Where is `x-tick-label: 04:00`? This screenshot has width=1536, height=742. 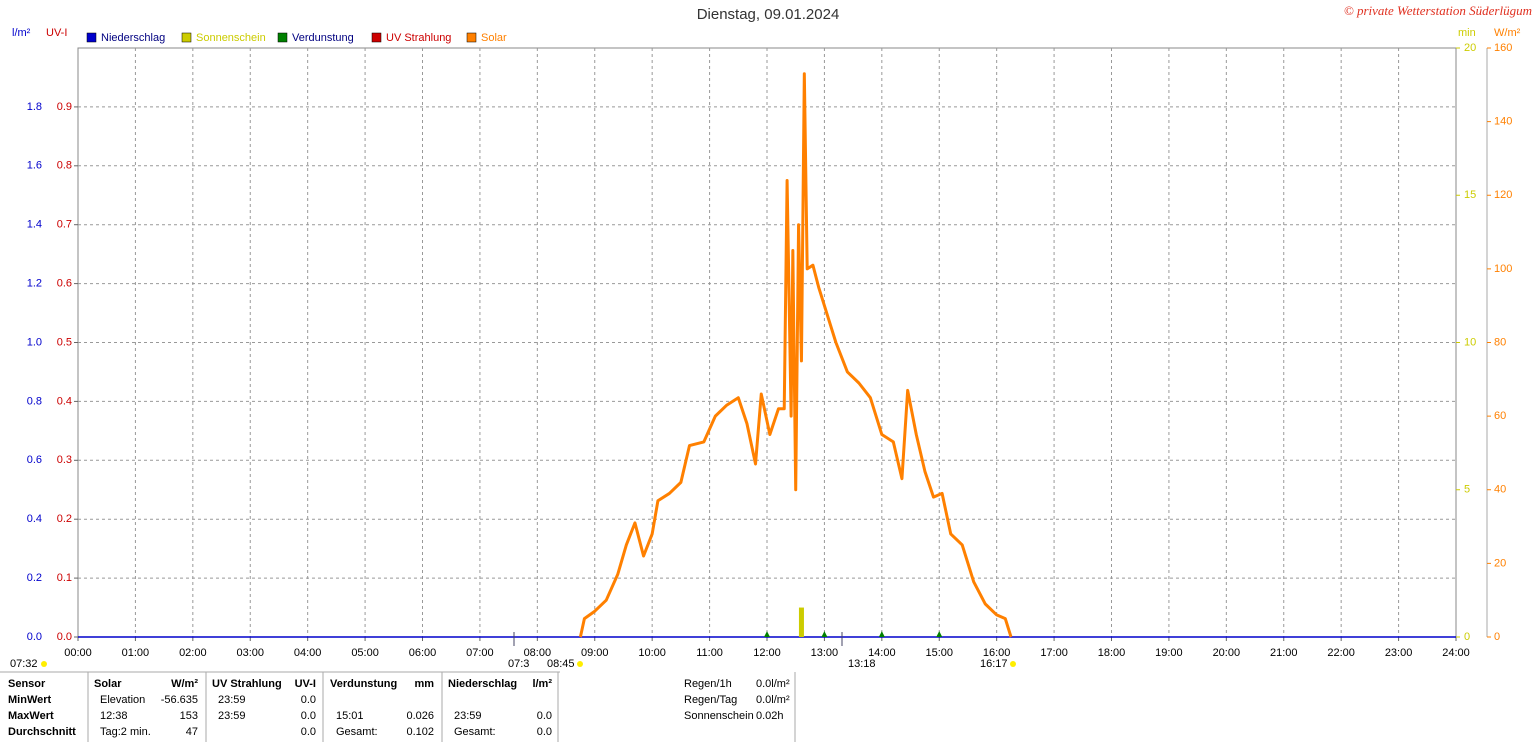
x-tick-label: 04:00 is located at coordinates (308, 653).